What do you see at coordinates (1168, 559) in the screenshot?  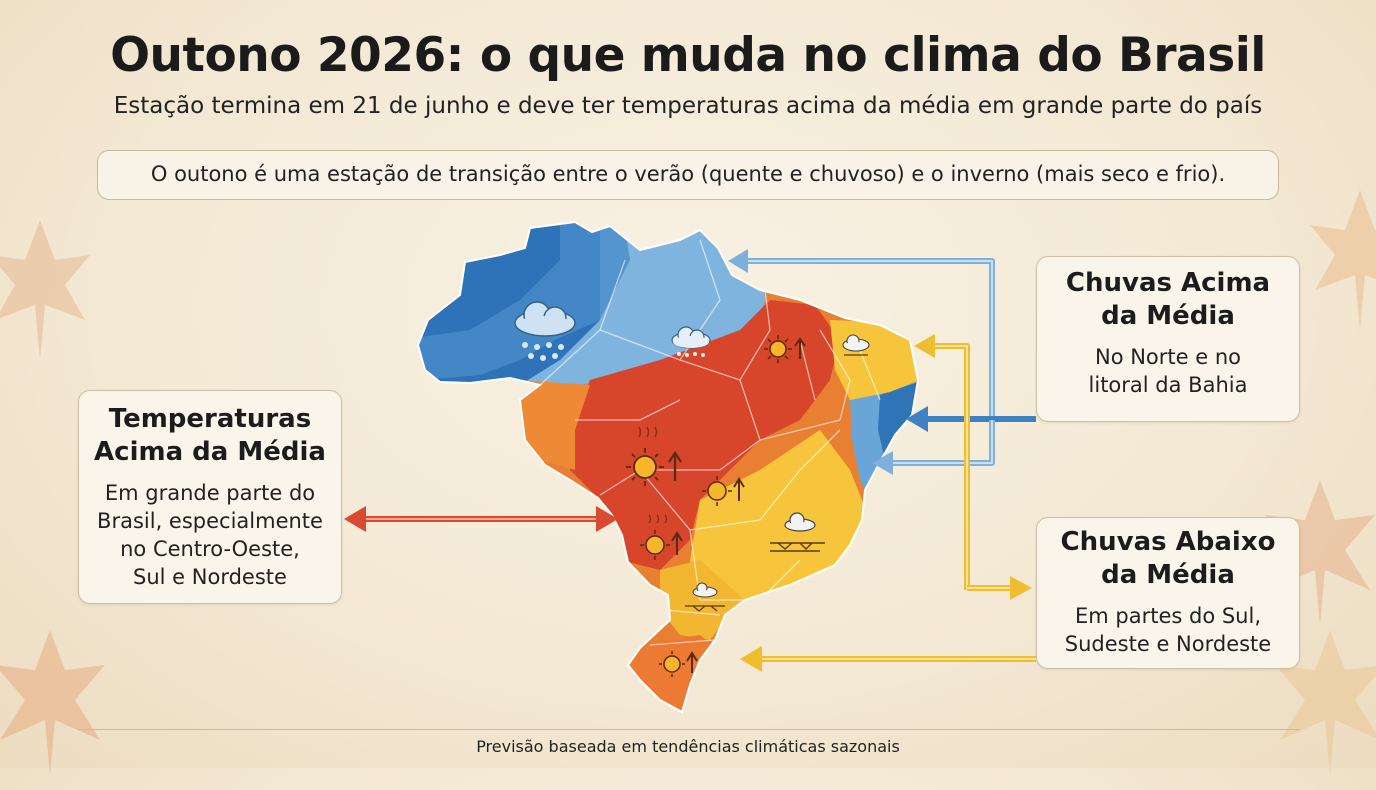 I see `card-title: Chuvas Abaixo da Média` at bounding box center [1168, 559].